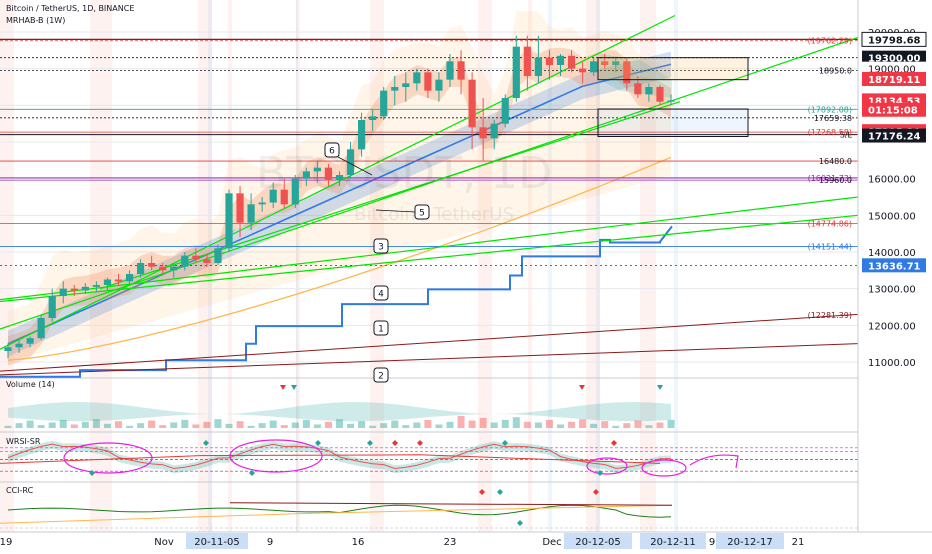 This screenshot has width=932, height=554. What do you see at coordinates (451, 510) in the screenshot?
I see `cci-panel: CCI-RC0.00200.00` at bounding box center [451, 510].